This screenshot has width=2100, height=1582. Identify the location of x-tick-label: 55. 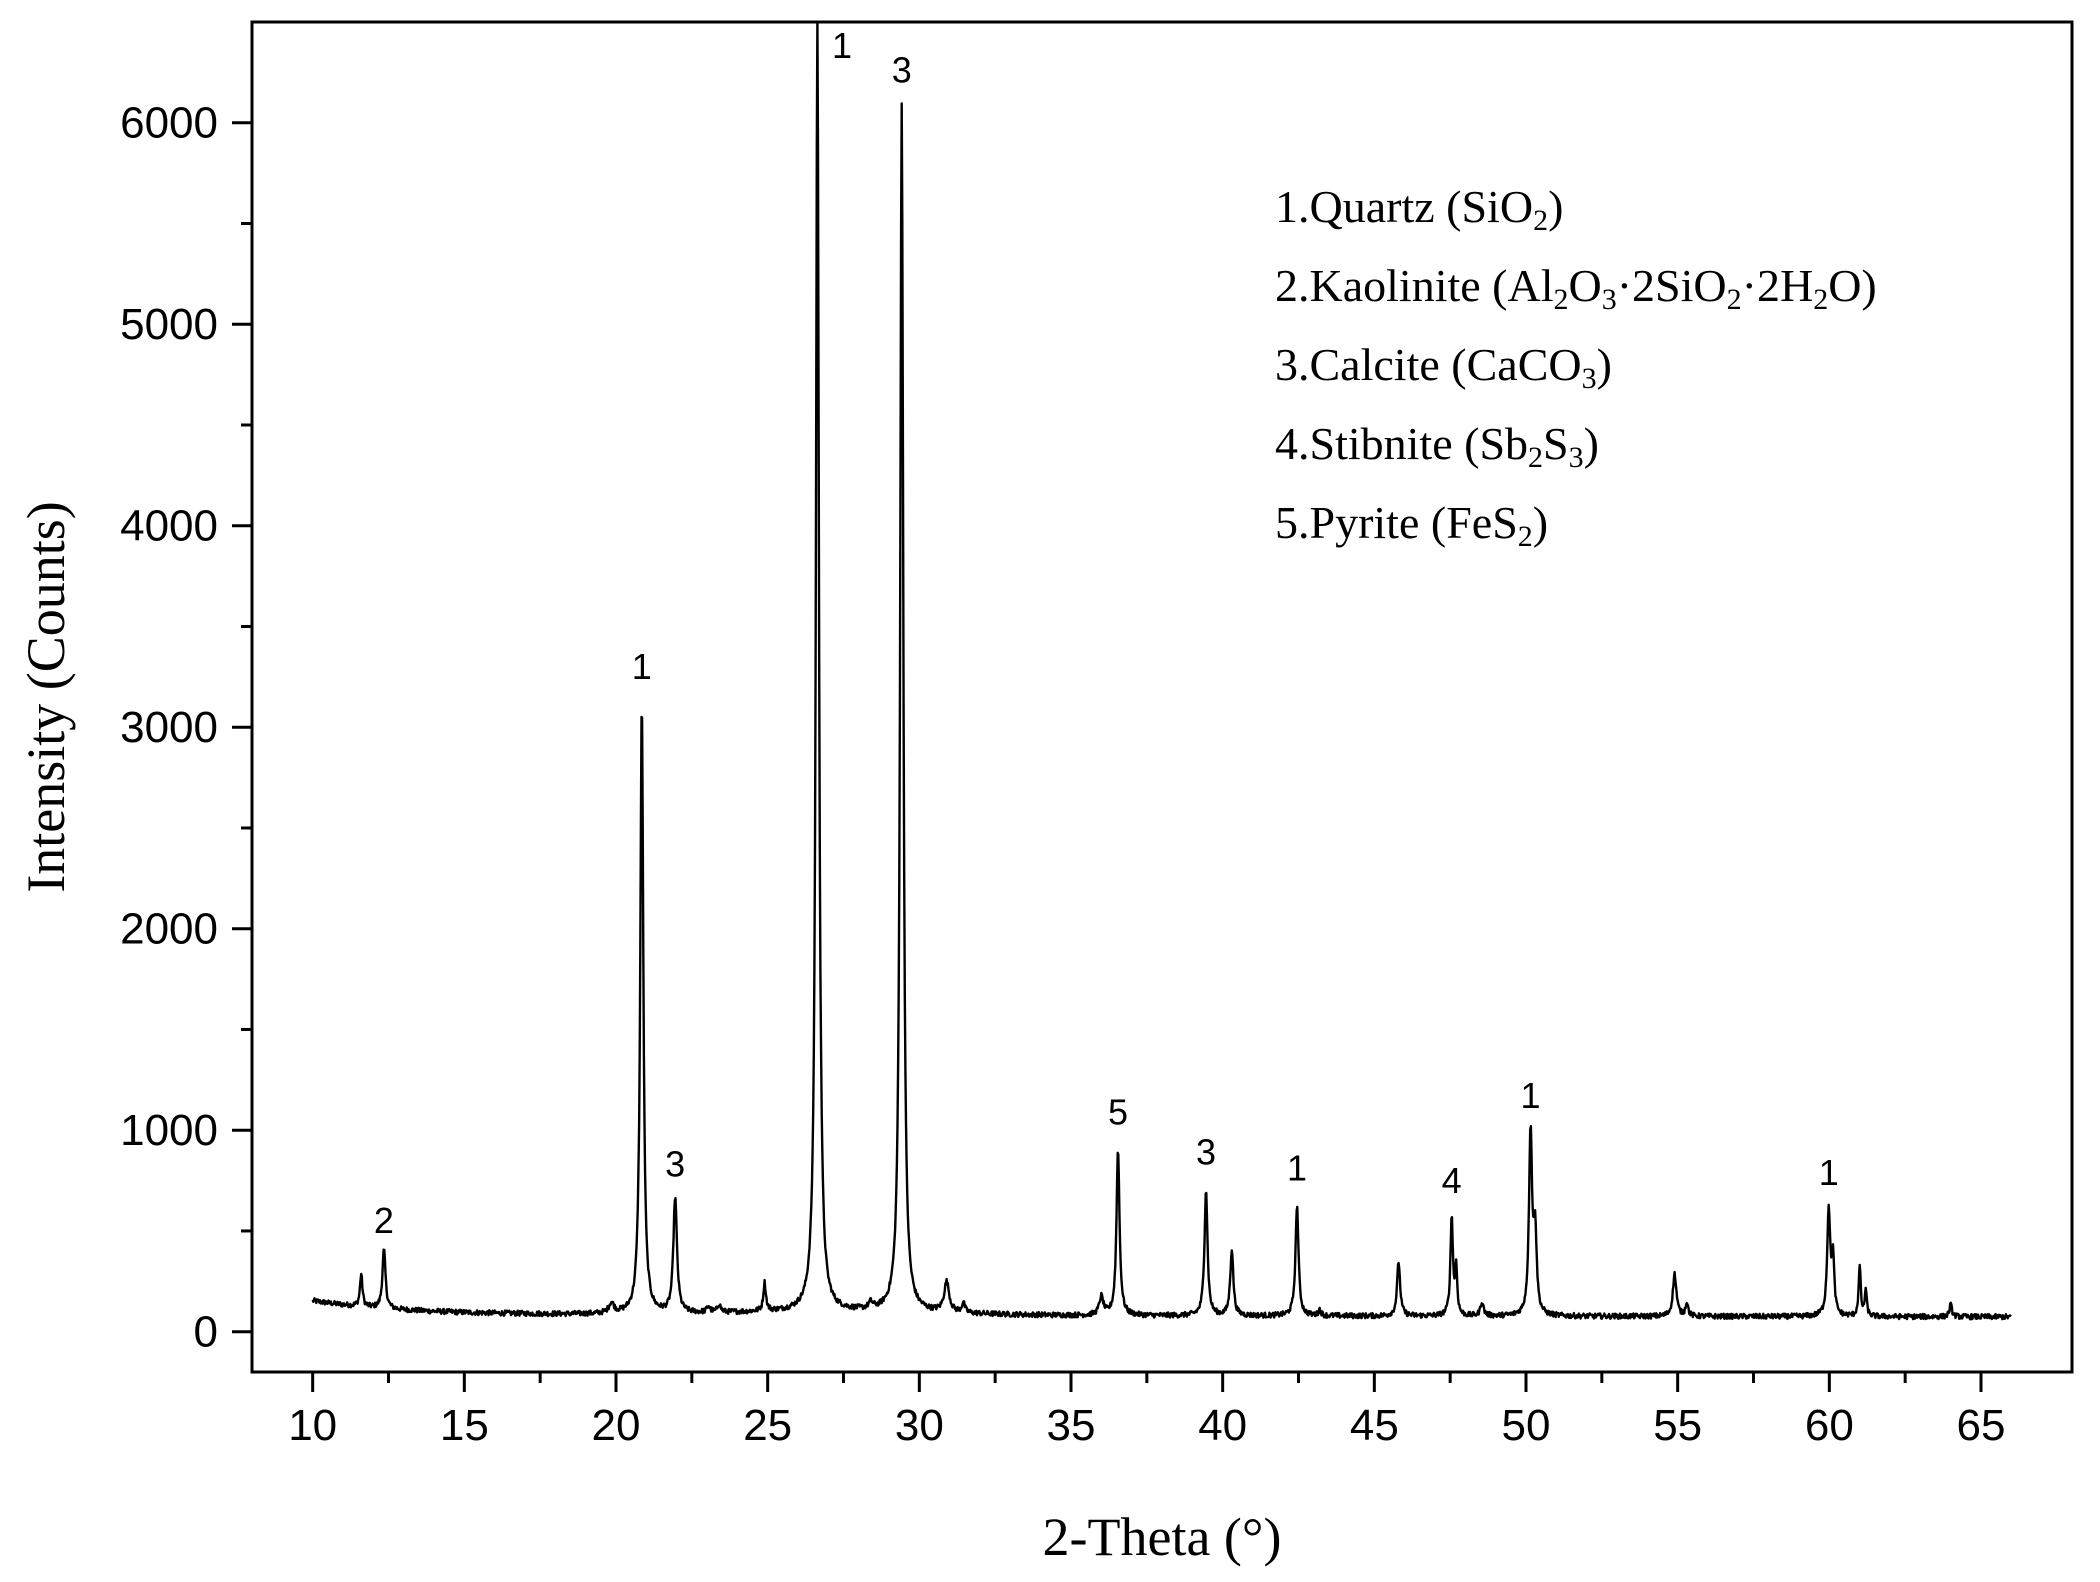
(1677, 1425).